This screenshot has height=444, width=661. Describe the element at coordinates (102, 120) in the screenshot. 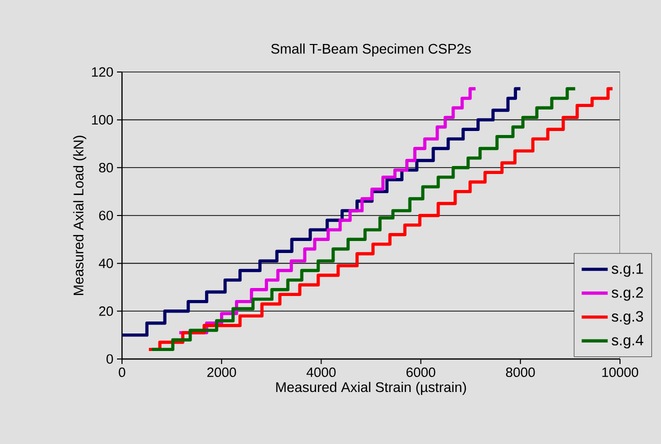

I see `y-tick-label: 100` at that location.